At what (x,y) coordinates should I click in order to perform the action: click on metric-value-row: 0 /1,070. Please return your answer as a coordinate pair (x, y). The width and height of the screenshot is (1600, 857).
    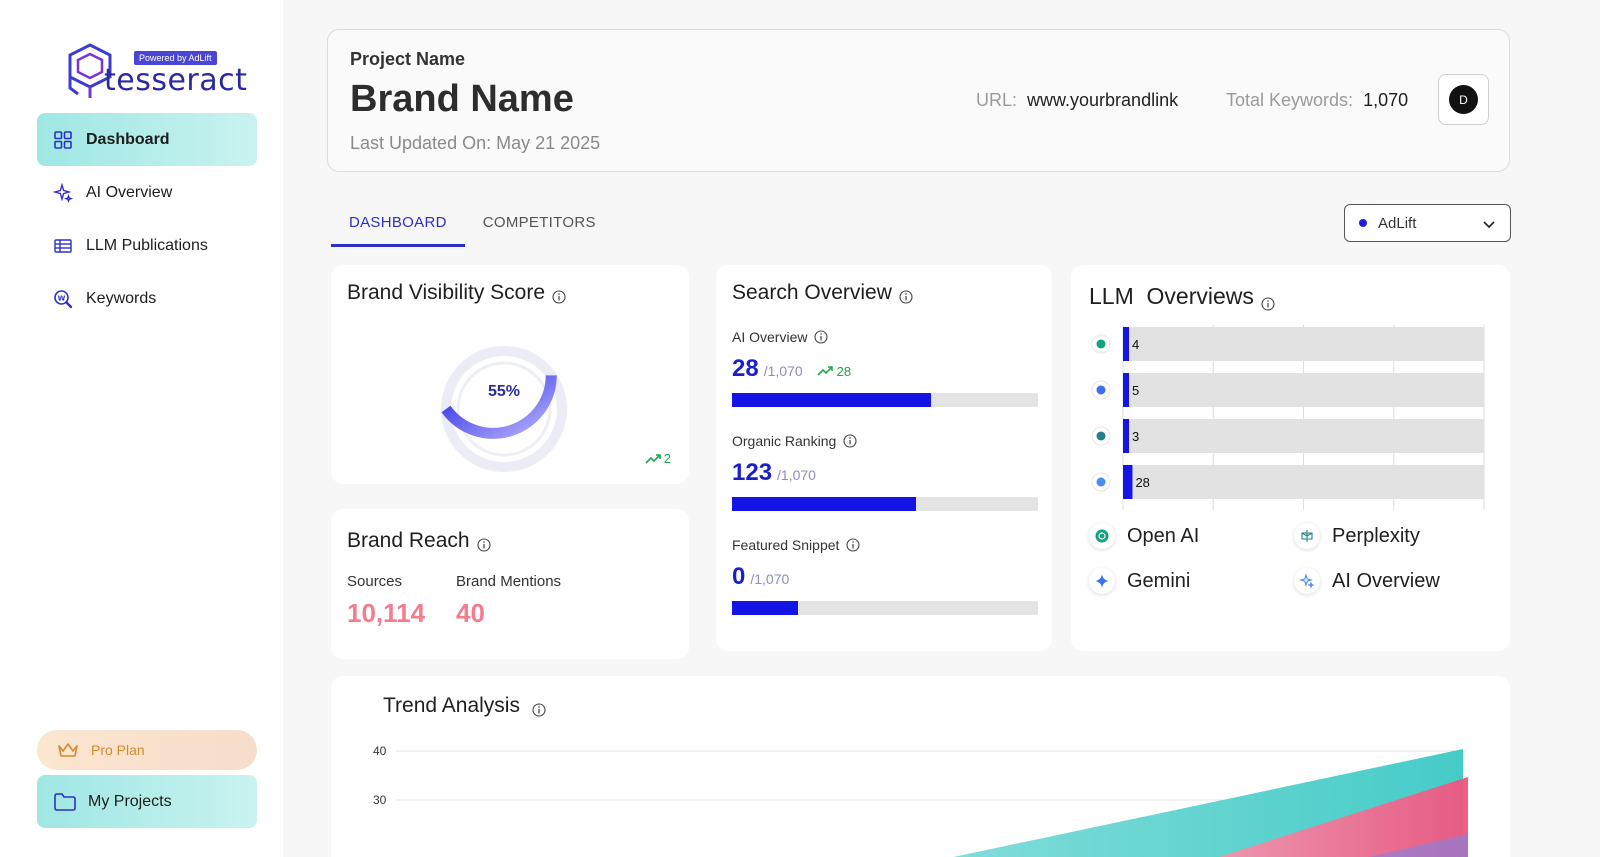
    Looking at the image, I should click on (885, 577).